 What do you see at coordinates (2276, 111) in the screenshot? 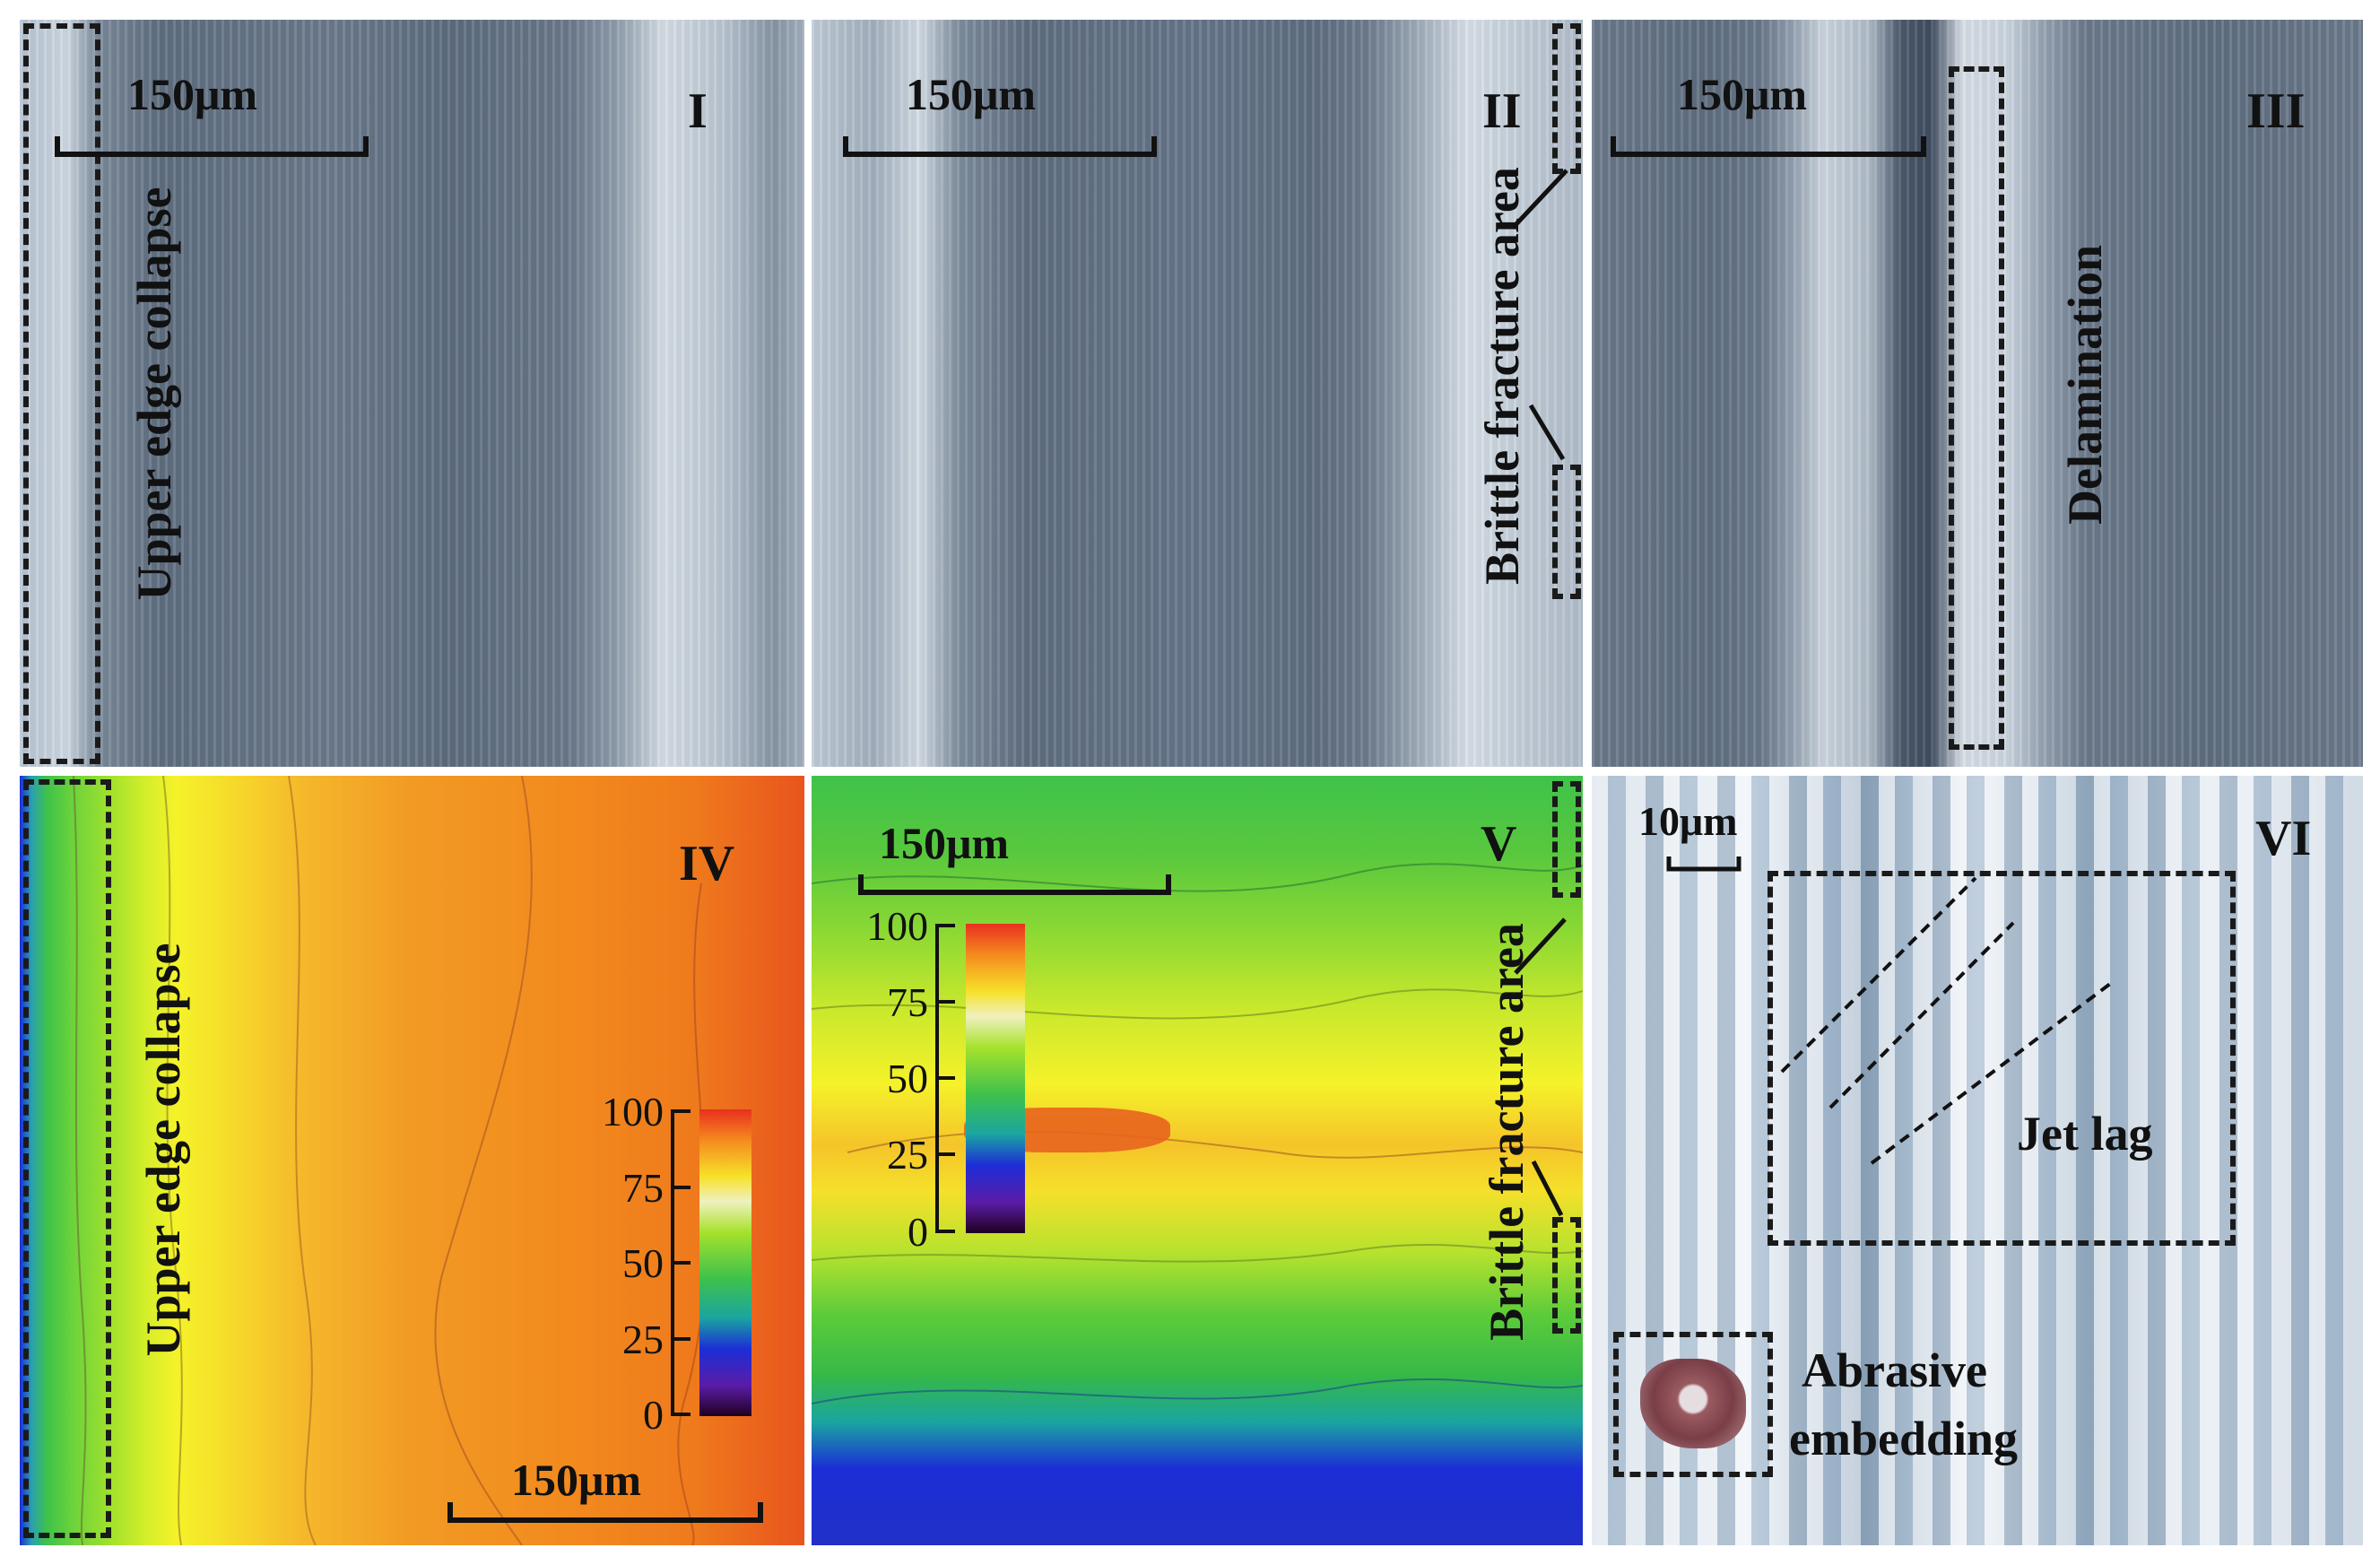
I see `panel-numeral: III` at bounding box center [2276, 111].